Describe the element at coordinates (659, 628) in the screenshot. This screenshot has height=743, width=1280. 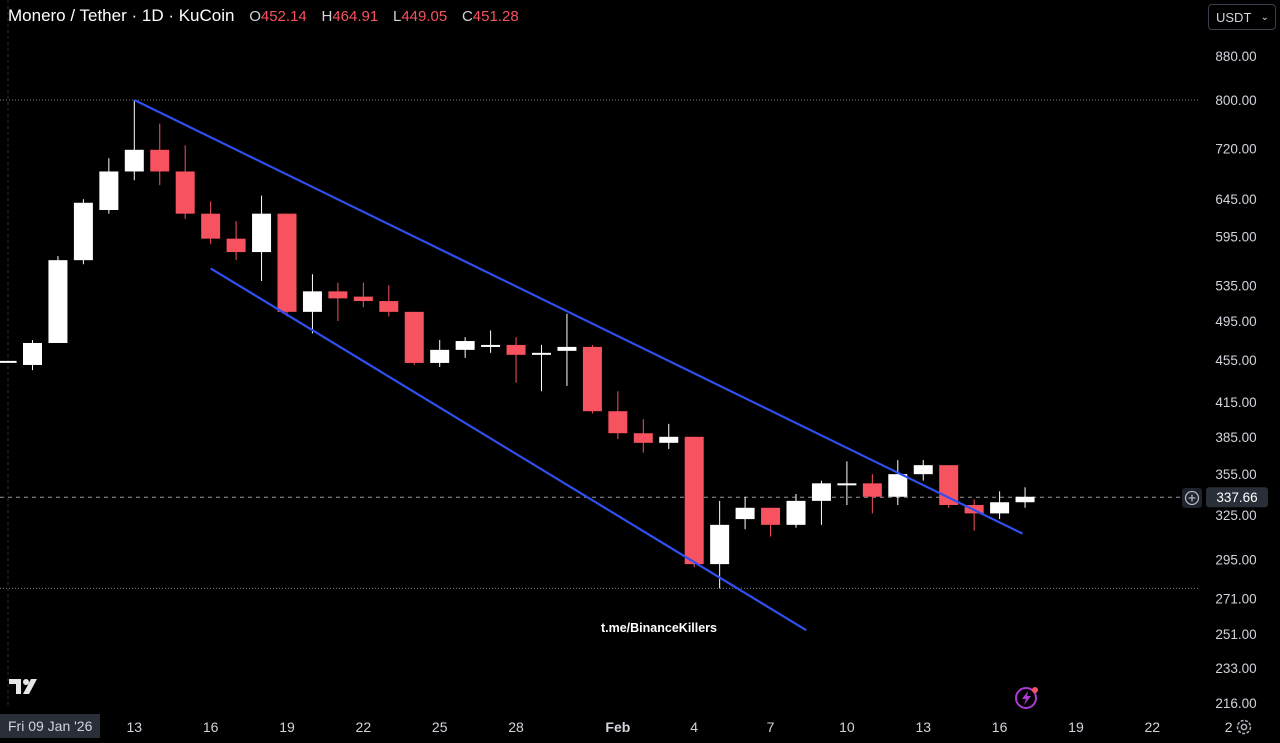
I see `watermark-text: t.me/BinanceKillers` at that location.